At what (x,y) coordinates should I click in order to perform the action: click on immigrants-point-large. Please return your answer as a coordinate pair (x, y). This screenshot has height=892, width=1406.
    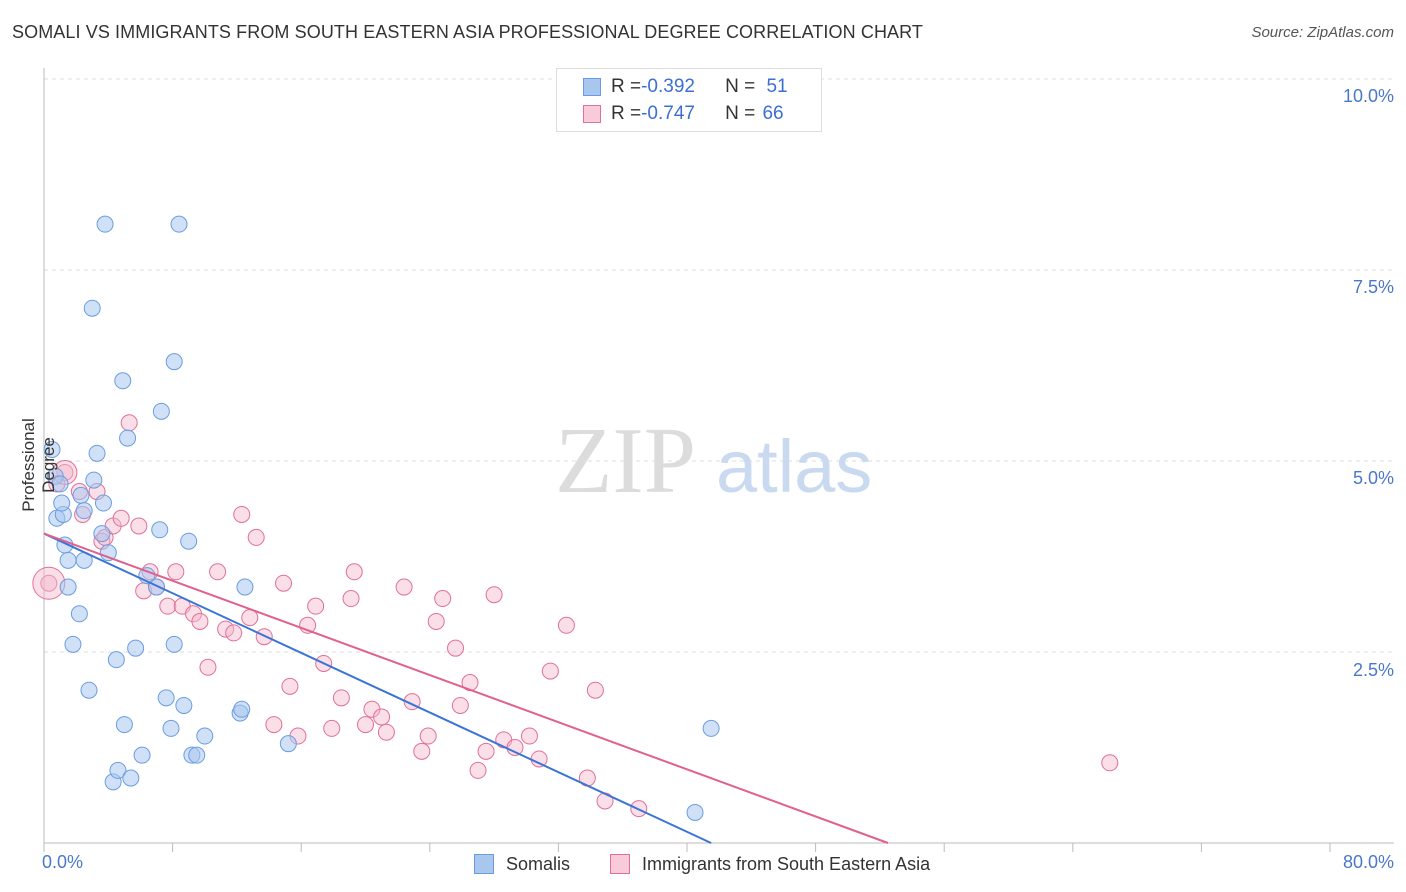
    Looking at the image, I should click on (49, 583).